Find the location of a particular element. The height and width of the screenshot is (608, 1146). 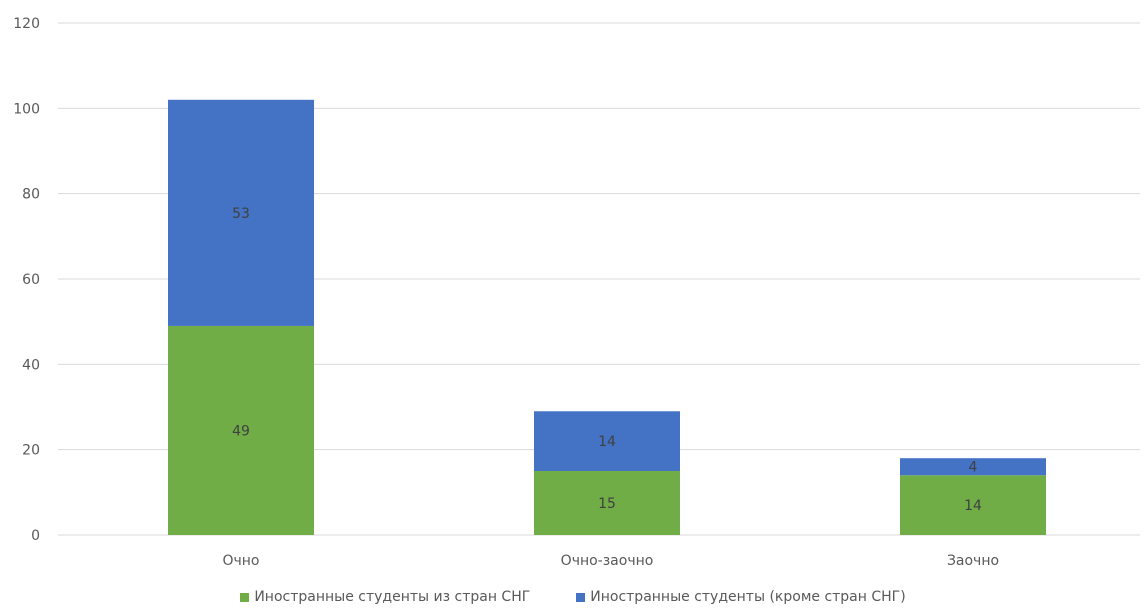

y-tick-label-60: 60 is located at coordinates (31, 280).